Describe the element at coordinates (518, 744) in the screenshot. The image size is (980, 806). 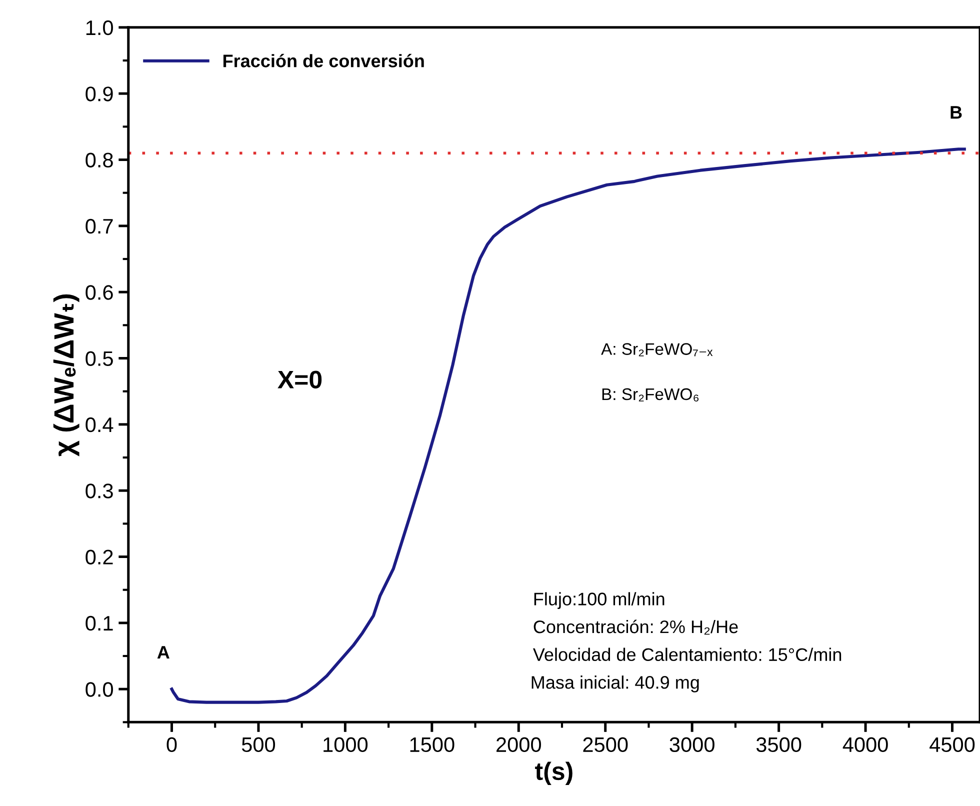
I see `x-tick-label: 2000` at that location.